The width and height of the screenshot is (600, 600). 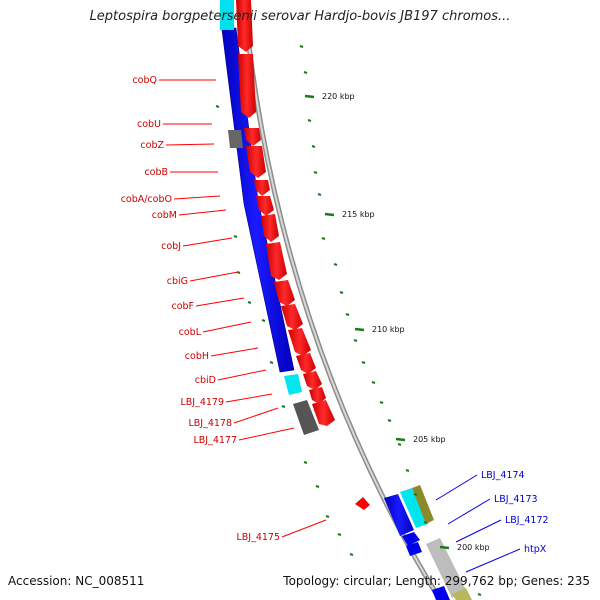 What do you see at coordinates (317, 395) in the screenshot?
I see `red-gene-lbj4179` at bounding box center [317, 395].